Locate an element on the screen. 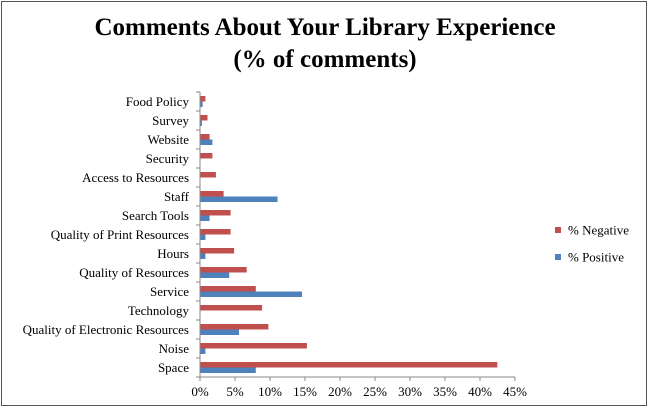  chart-subtitle: (% of comments) is located at coordinates (325, 59).